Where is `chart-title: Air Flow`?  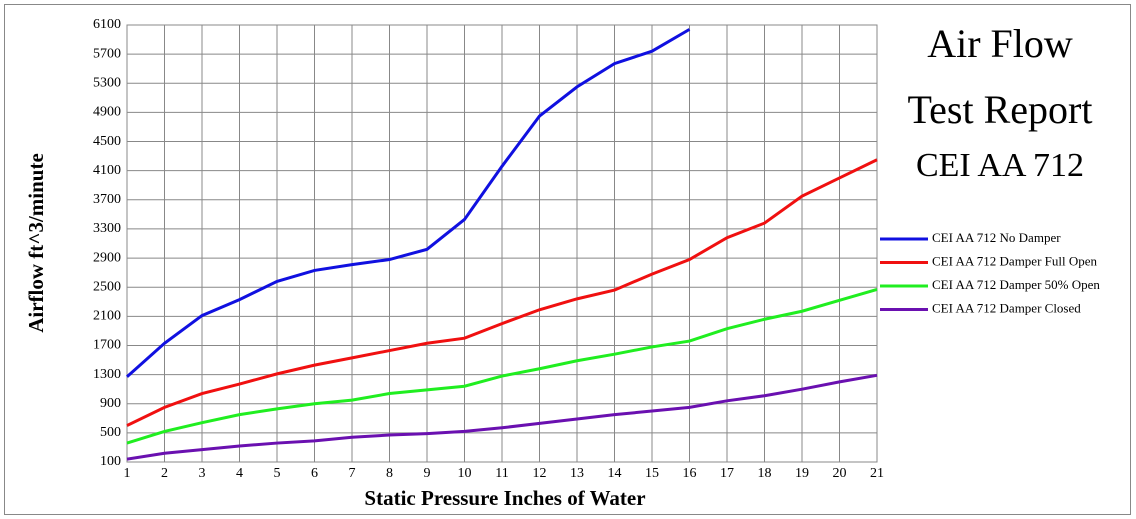
chart-title: Air Flow is located at coordinates (1000, 43).